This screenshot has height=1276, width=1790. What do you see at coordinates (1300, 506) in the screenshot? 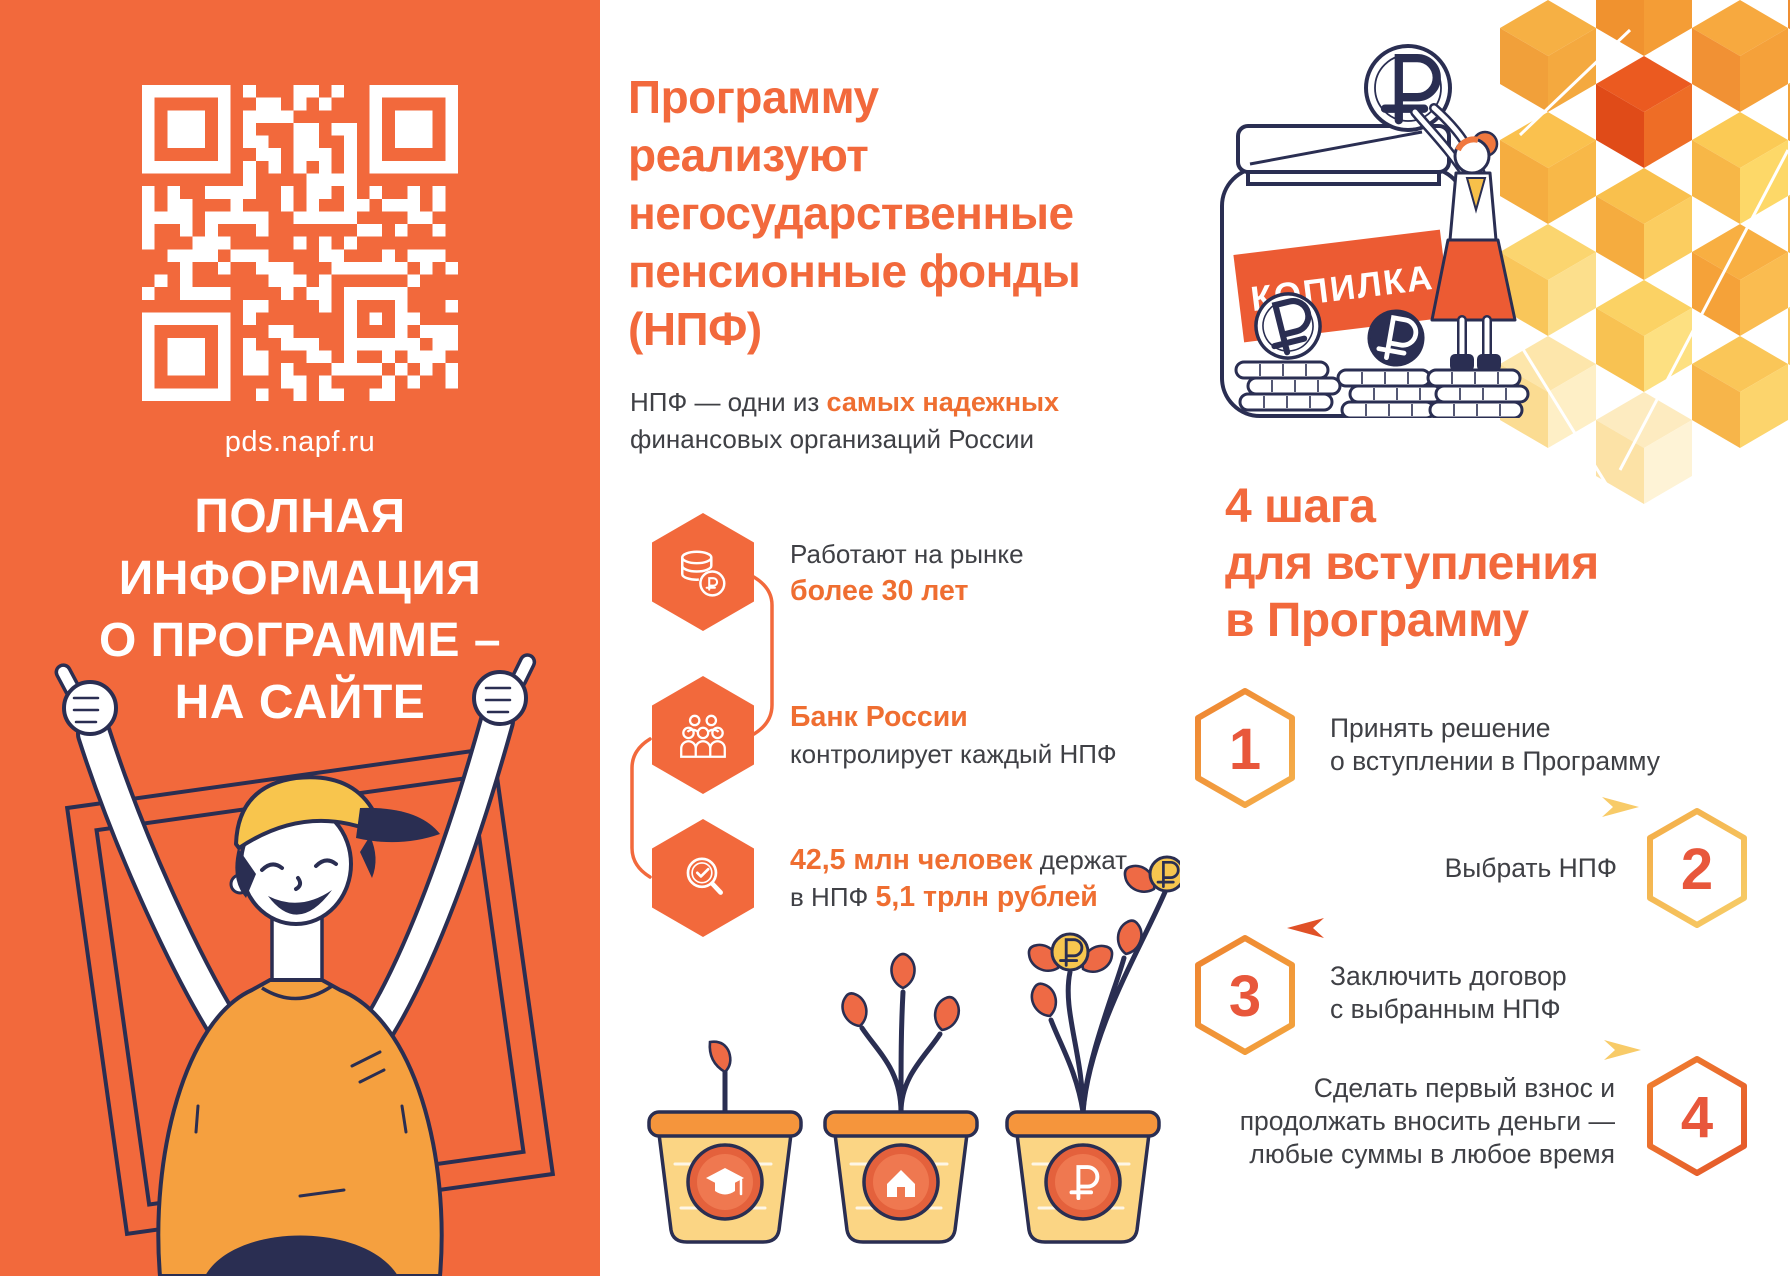
I see `heading-line: 4 шага` at bounding box center [1300, 506].